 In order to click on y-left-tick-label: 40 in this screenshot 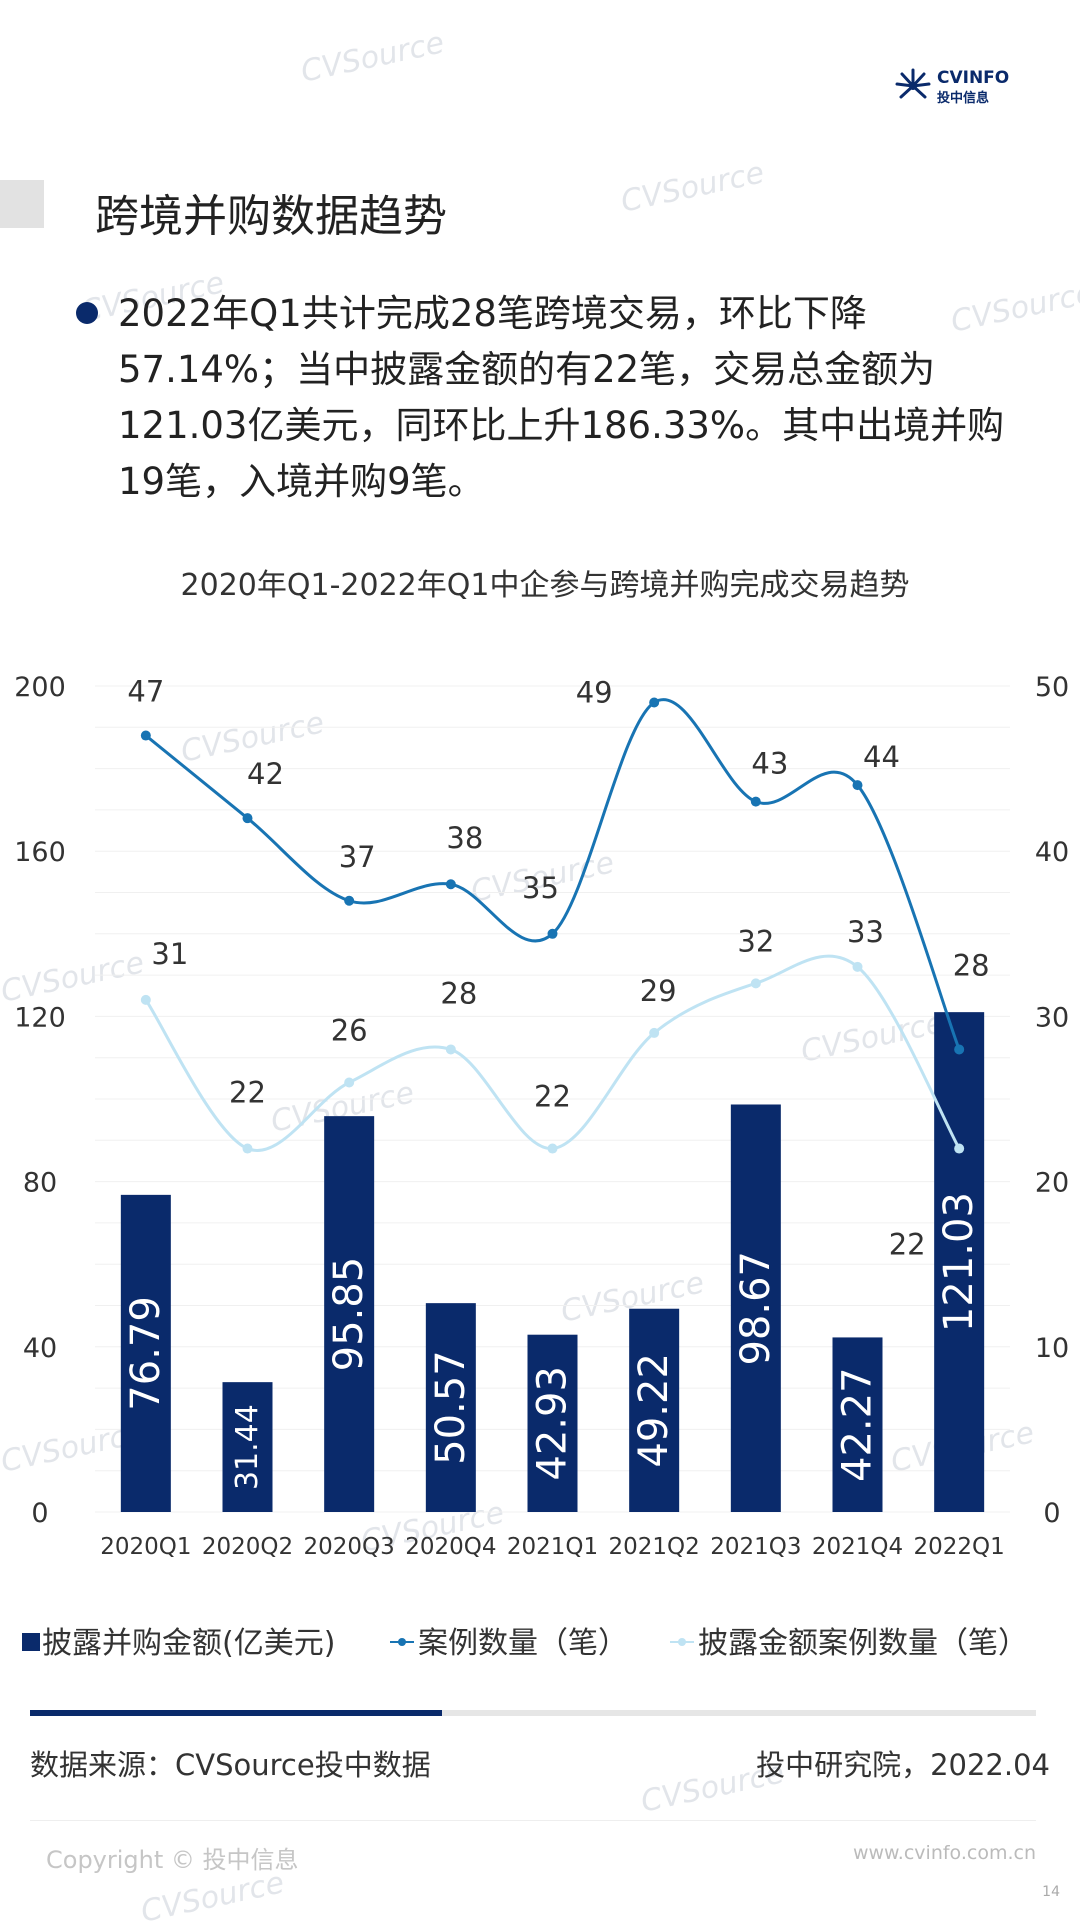, I will do `click(40, 1348)`.